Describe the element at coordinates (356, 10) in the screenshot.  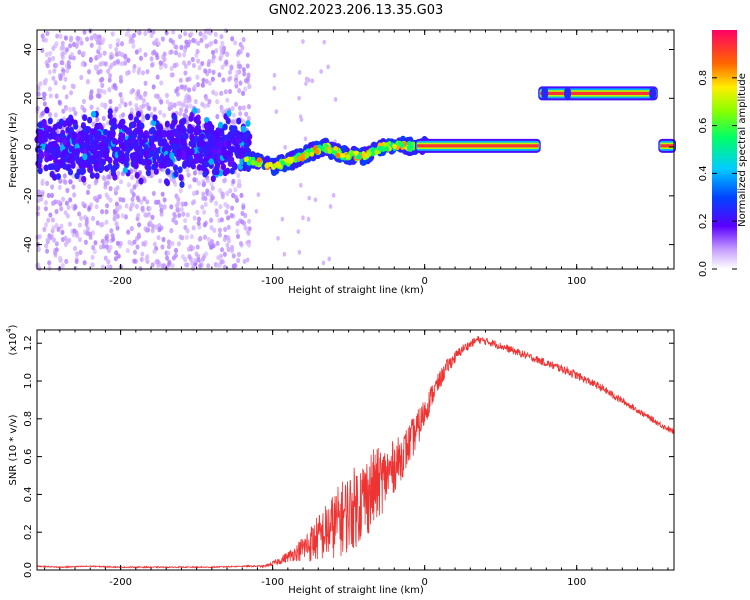
I see `figure-title: GN02.2023.206.13.35.G03` at that location.